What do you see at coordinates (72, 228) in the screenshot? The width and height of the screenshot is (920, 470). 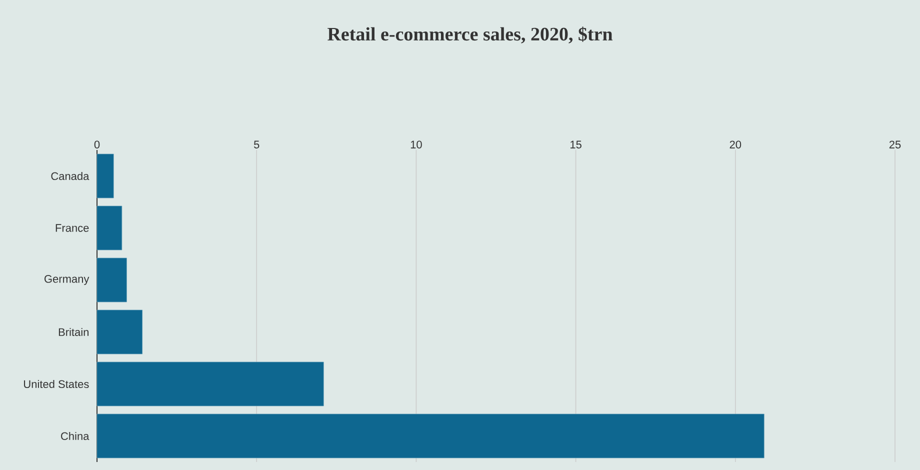 I see `y-tick-label: France` at bounding box center [72, 228].